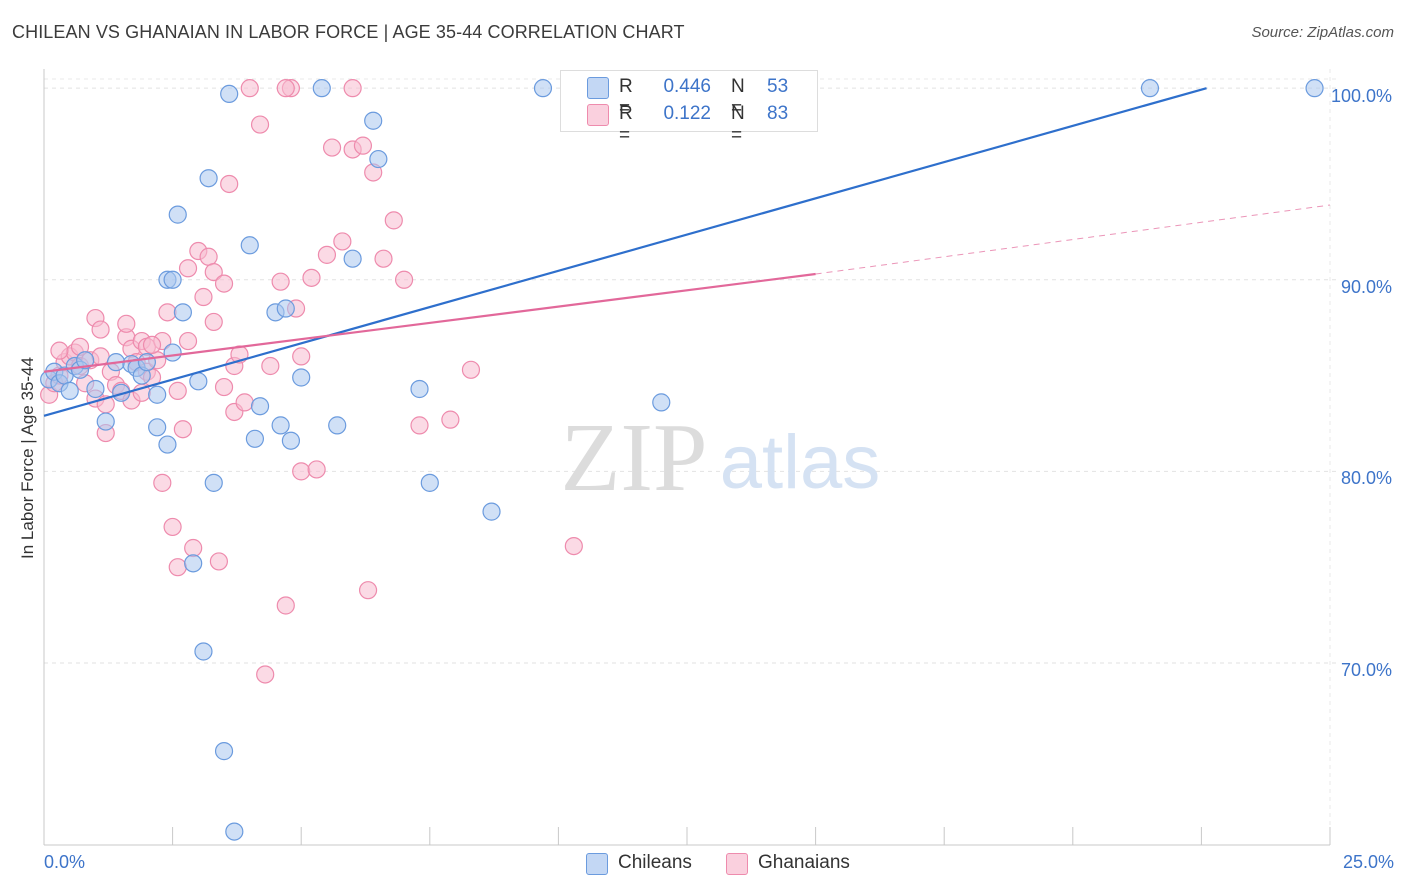 This screenshot has width=1406, height=892. I want to click on stats-legend: R = 0.446 N = 53 R = 0.122 N = 83, so click(689, 108).